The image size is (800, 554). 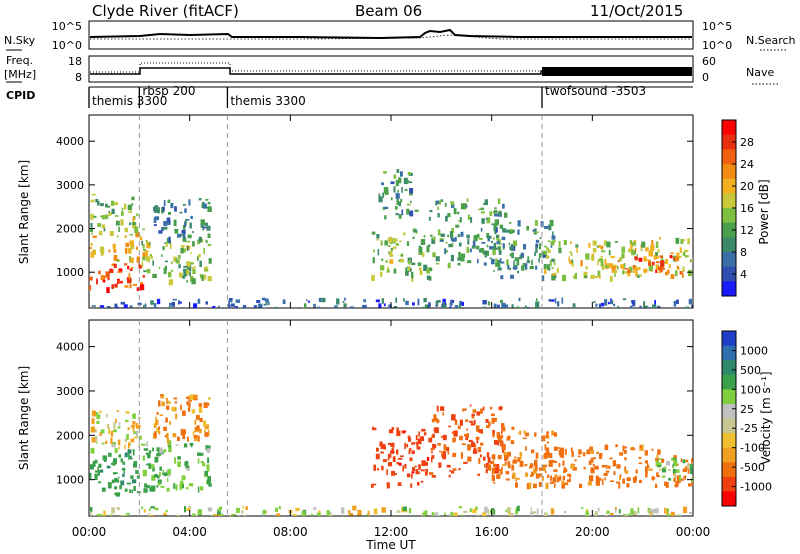 I want to click on power-colorbar-tick-label: 8, so click(x=743, y=252).